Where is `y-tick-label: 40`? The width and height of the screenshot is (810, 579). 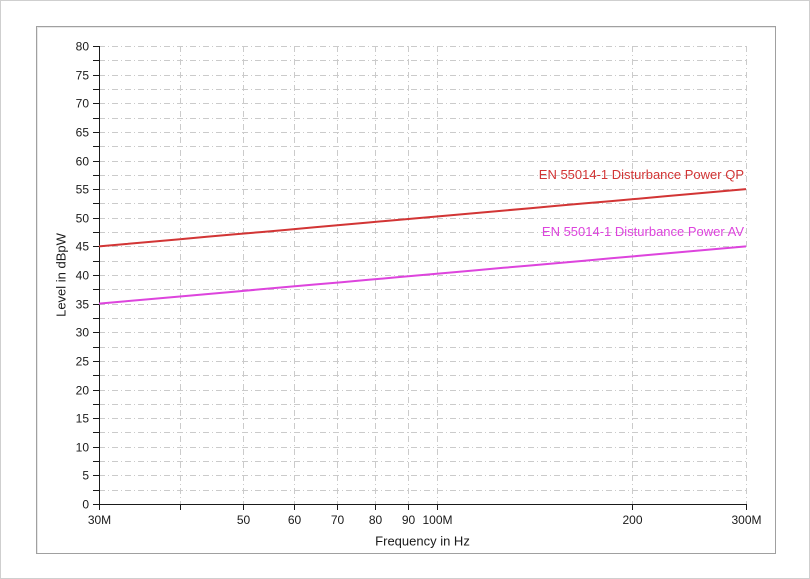
y-tick-label: 40 is located at coordinates (83, 276).